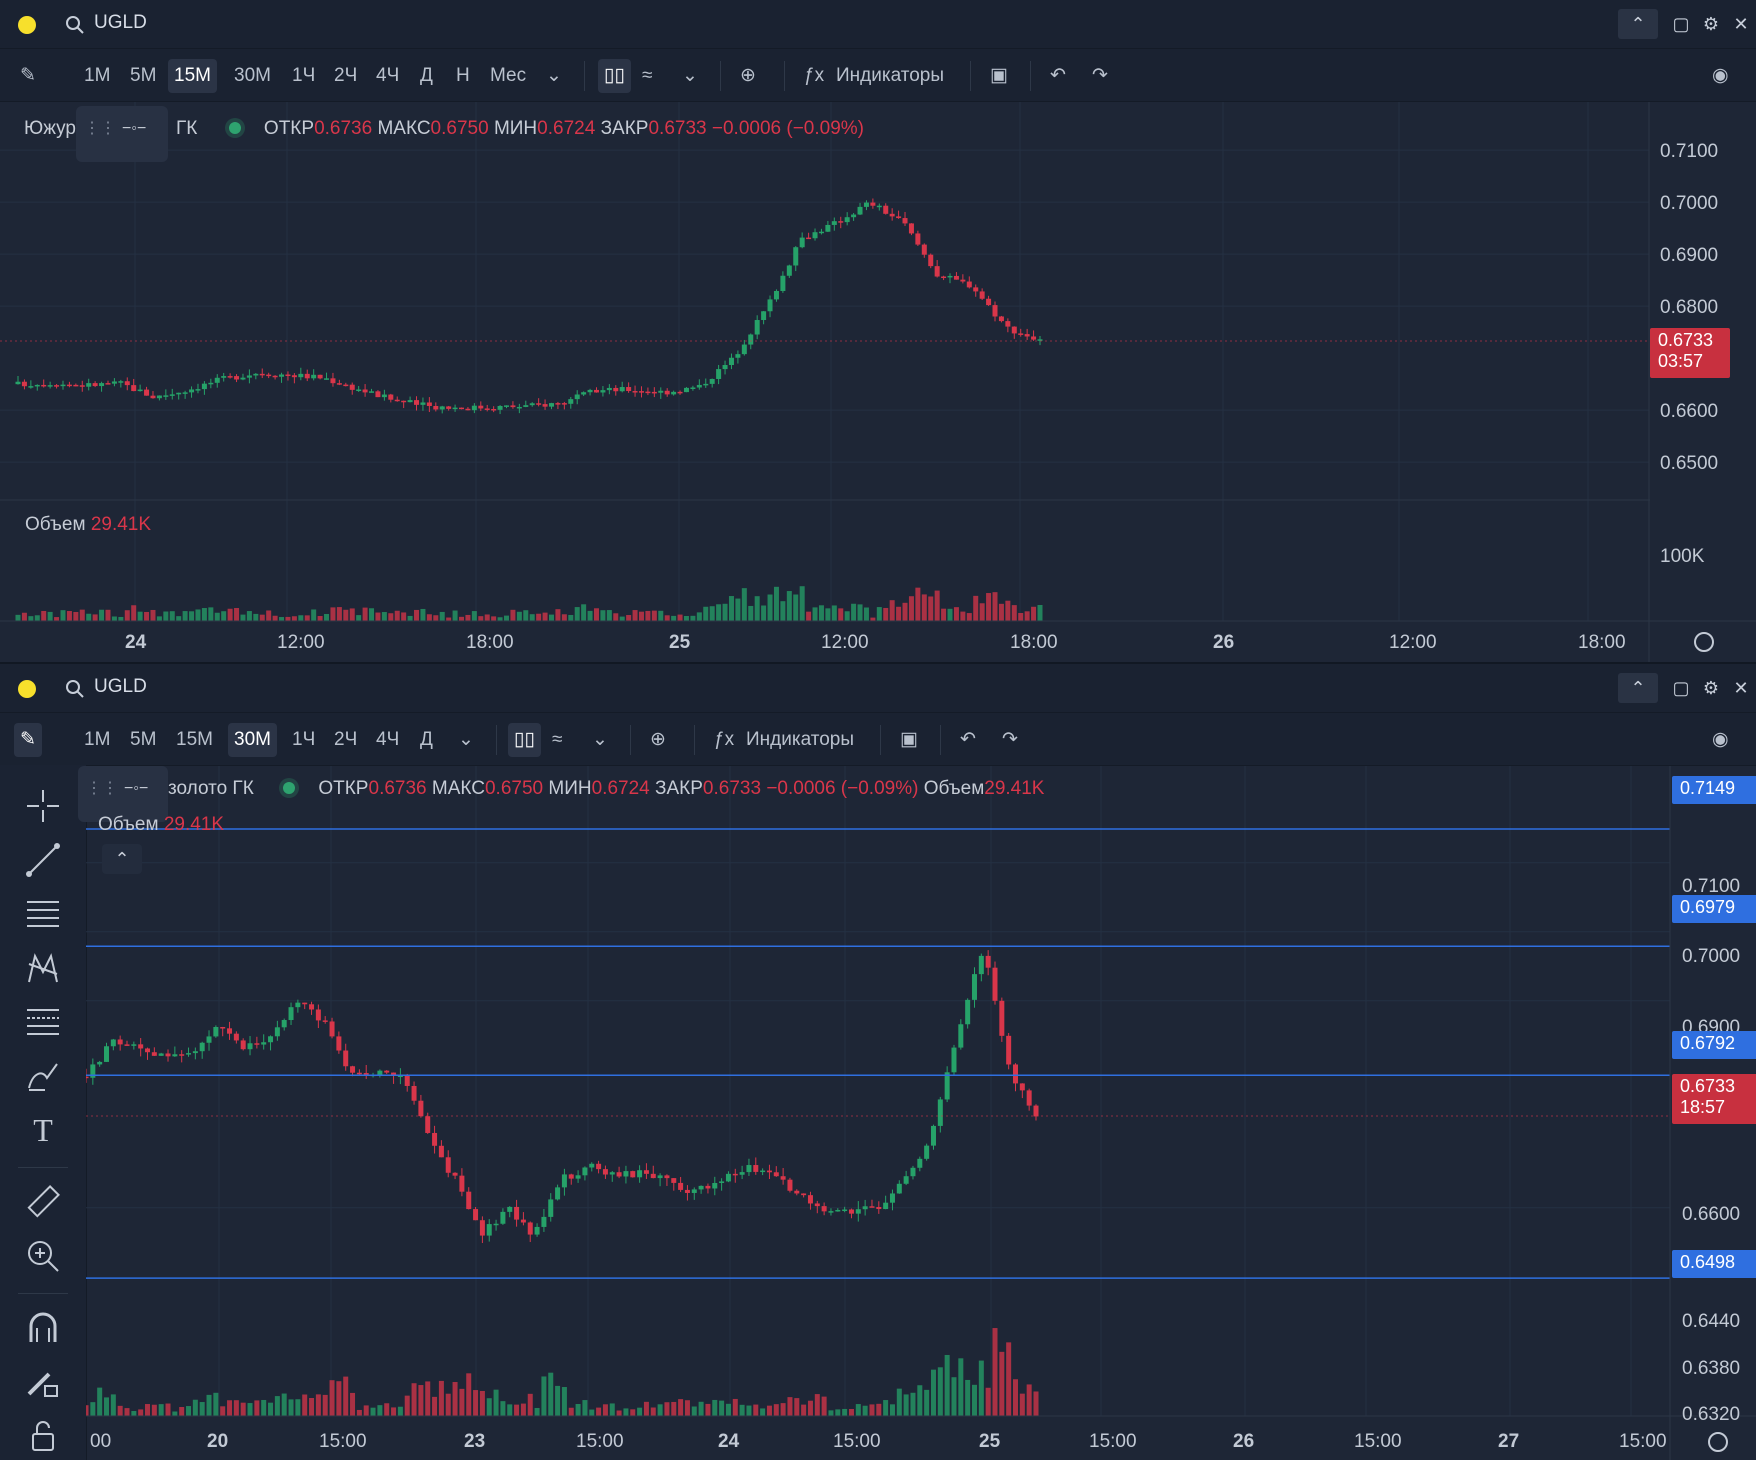  I want to click on fib-retracement-icon, so click(43, 1022).